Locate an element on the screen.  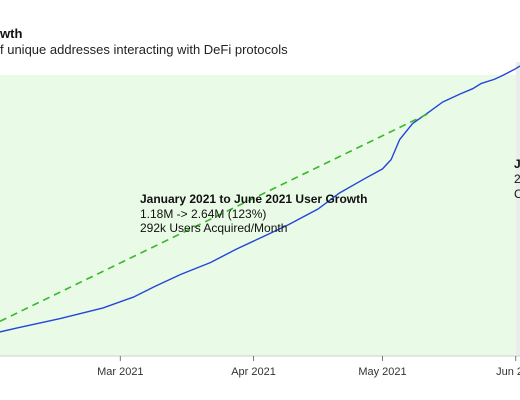
annotation-growth: 1.18M -> 2.64M (123%) is located at coordinates (203, 214).